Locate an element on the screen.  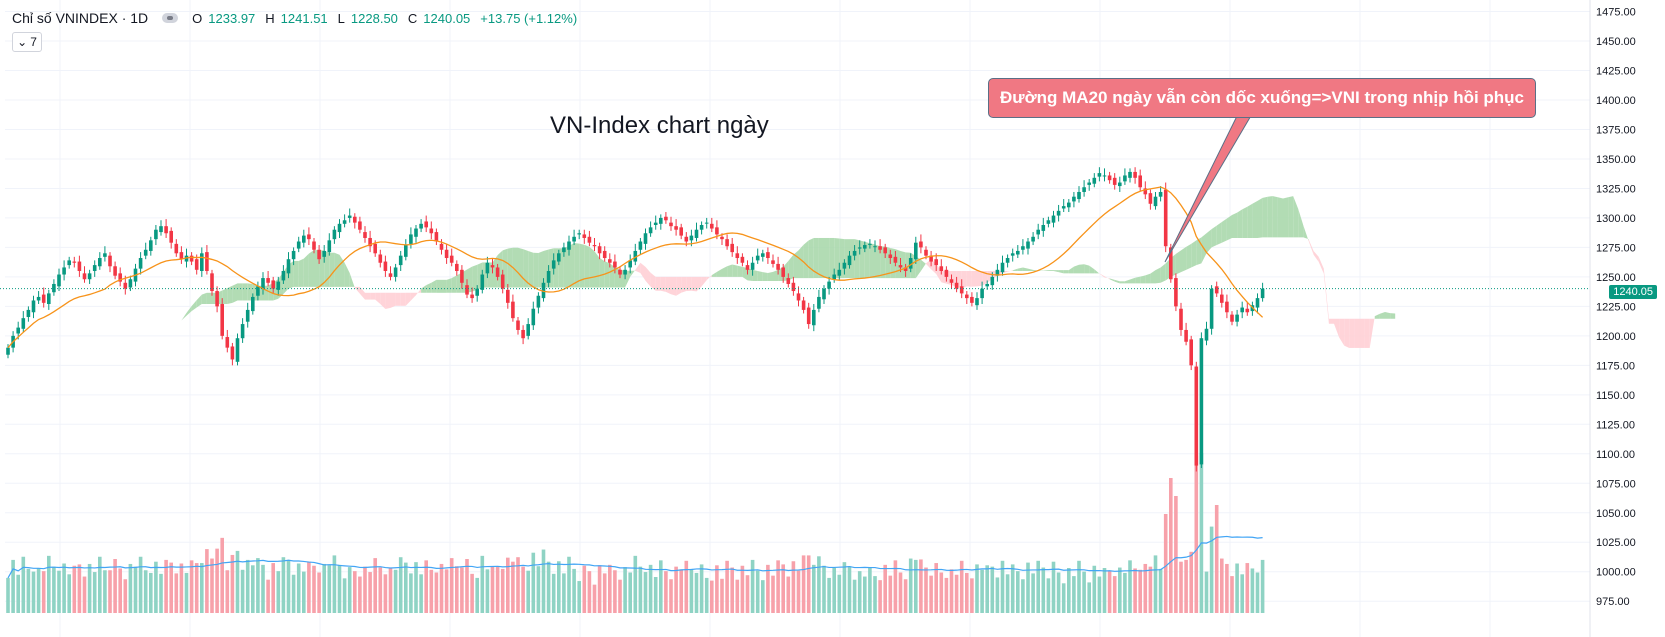
y-tick-label: 1300.00 is located at coordinates (1616, 219).